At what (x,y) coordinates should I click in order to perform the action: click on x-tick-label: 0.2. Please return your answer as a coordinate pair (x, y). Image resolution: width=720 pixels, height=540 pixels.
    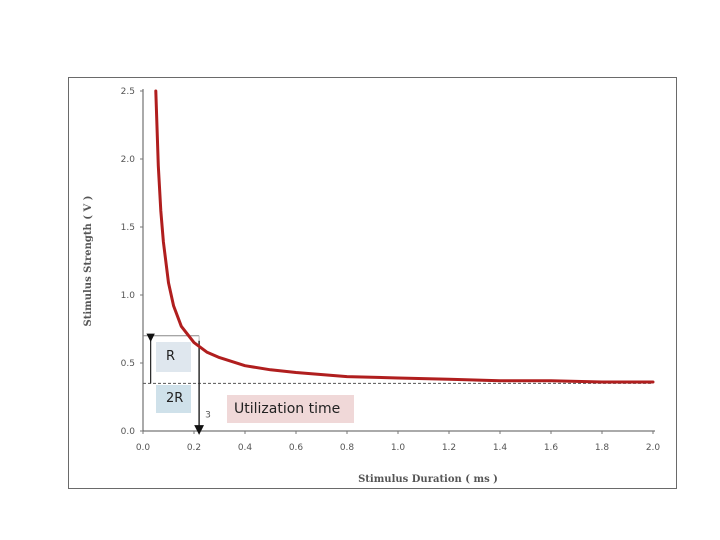
    Looking at the image, I should click on (194, 448).